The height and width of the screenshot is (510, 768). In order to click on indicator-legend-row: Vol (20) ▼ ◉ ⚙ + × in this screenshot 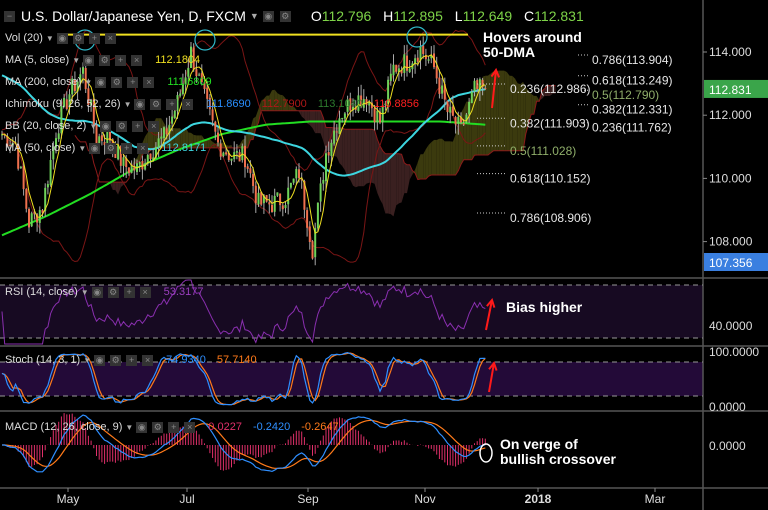, I will do `click(61, 38)`.